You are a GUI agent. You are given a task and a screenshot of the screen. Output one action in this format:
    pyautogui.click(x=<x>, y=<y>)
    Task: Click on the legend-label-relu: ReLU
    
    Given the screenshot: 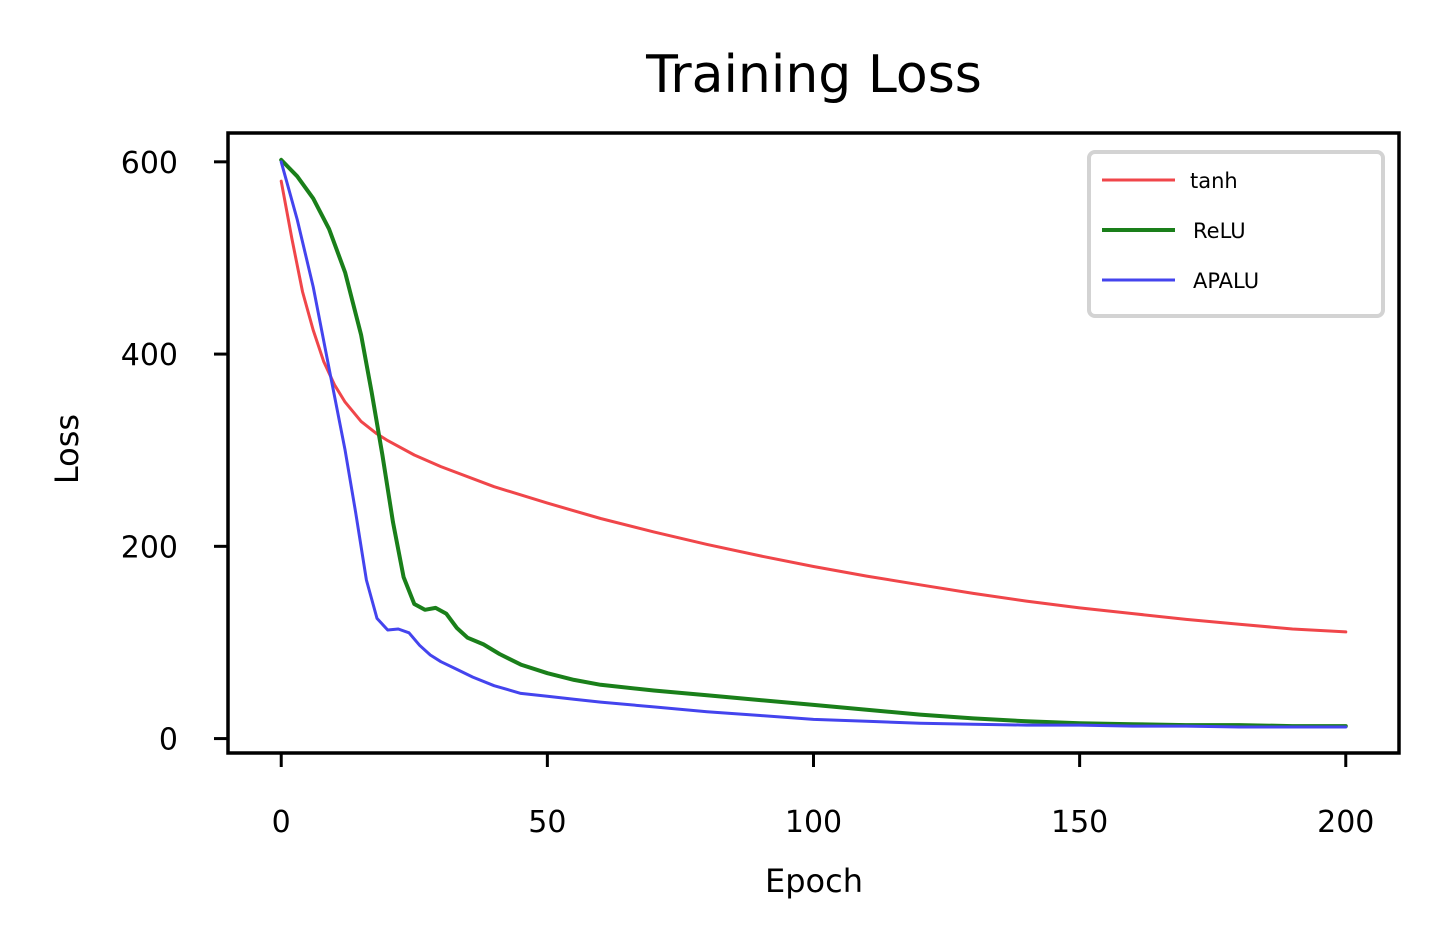 What is the action you would take?
    pyautogui.click(x=1219, y=231)
    